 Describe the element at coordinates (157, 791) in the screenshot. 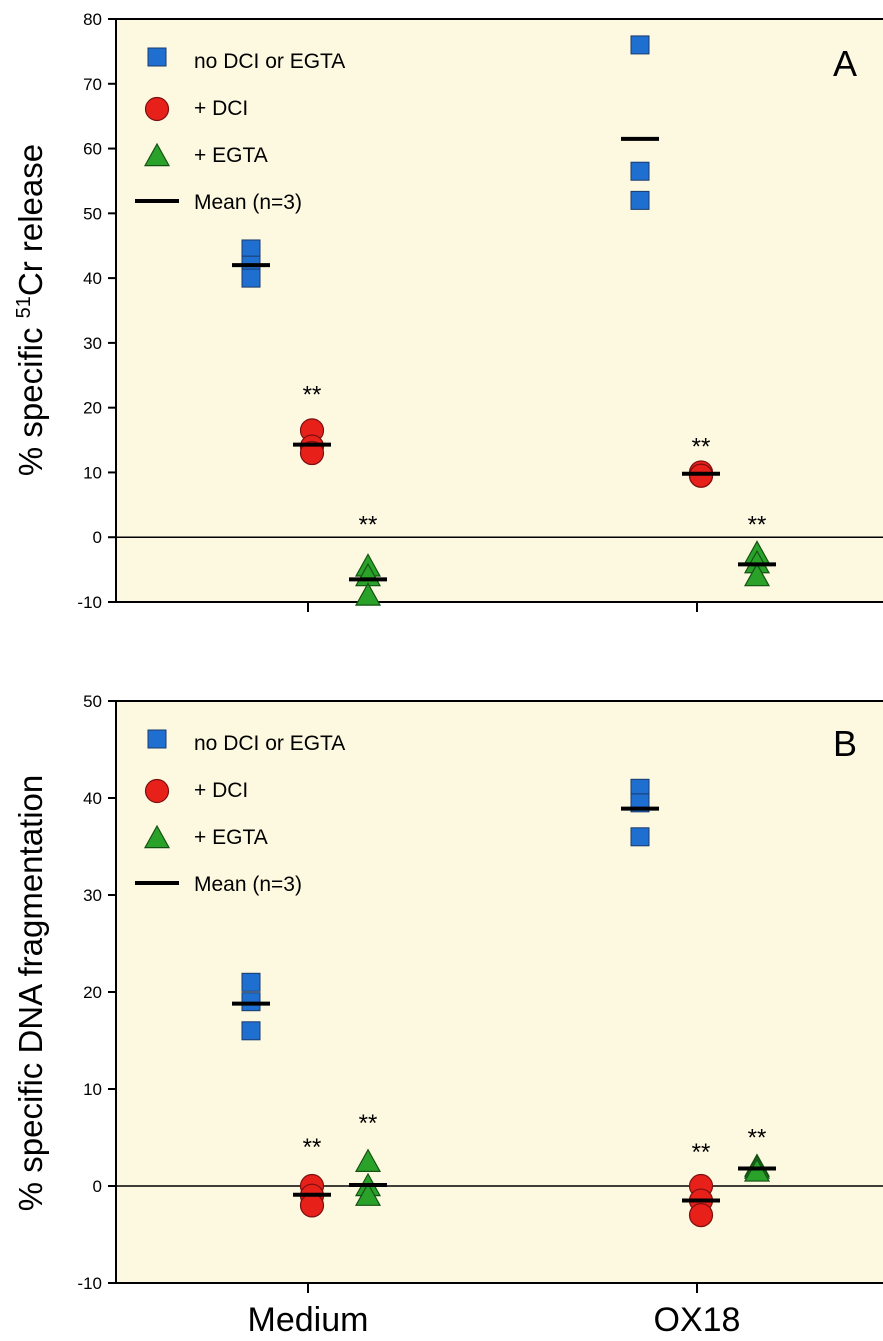

I see `legend-dci-icon-b` at that location.